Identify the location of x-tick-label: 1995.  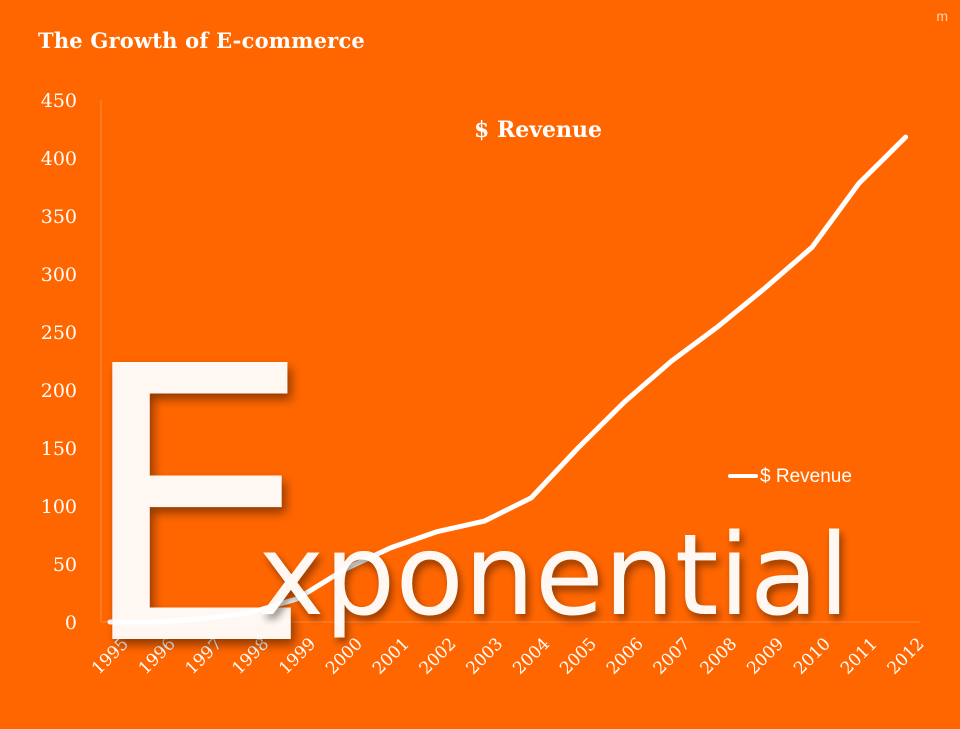
(110, 656).